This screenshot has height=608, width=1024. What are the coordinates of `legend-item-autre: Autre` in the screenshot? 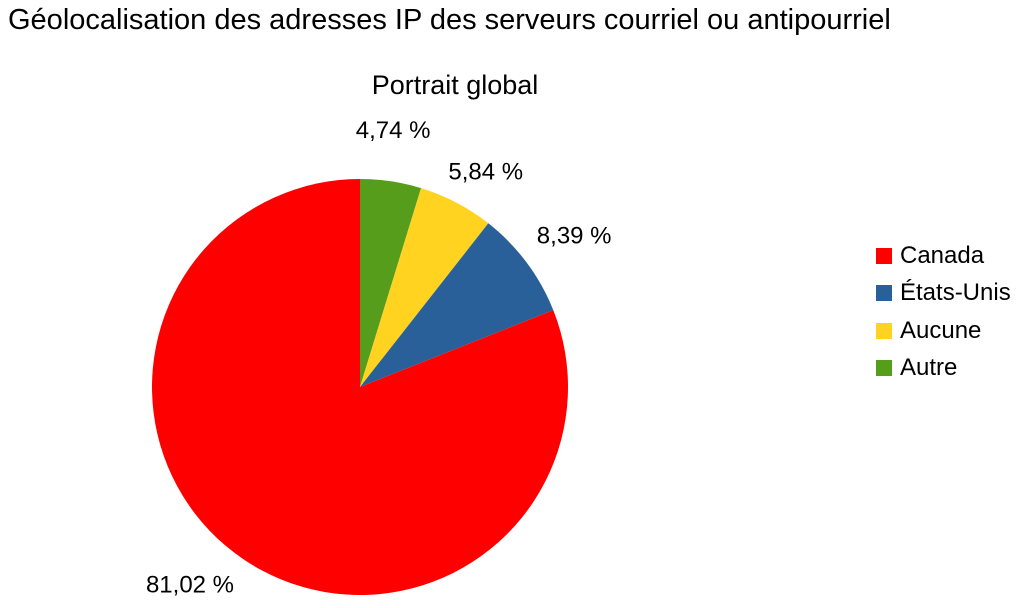 It's located at (943, 369).